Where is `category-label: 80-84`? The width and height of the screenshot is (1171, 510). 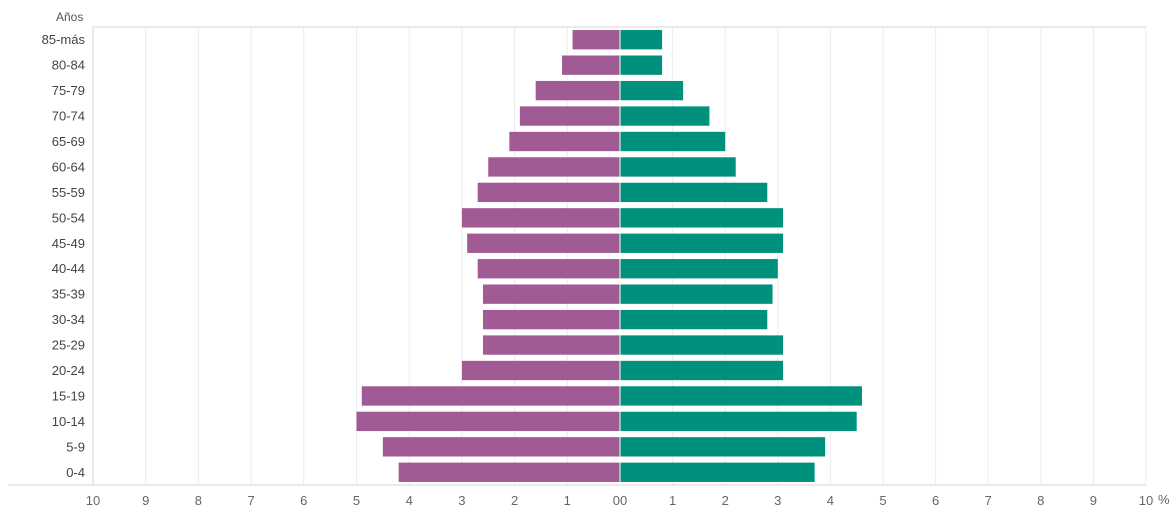
category-label: 80-84 is located at coordinates (68, 65).